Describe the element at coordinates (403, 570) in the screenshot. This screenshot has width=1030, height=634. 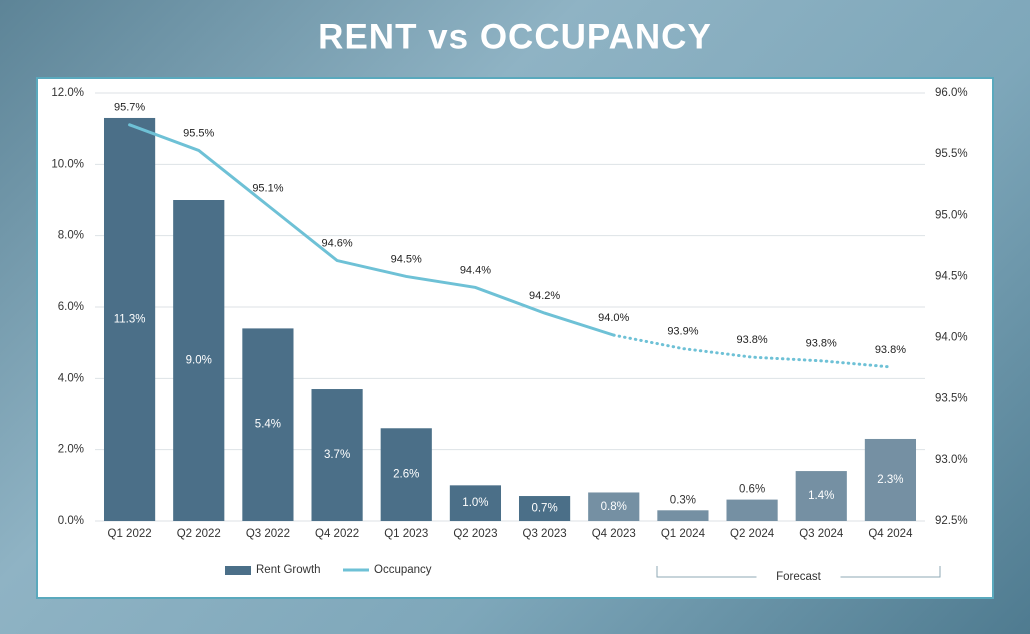
I see `legend-label: Occupancy` at that location.